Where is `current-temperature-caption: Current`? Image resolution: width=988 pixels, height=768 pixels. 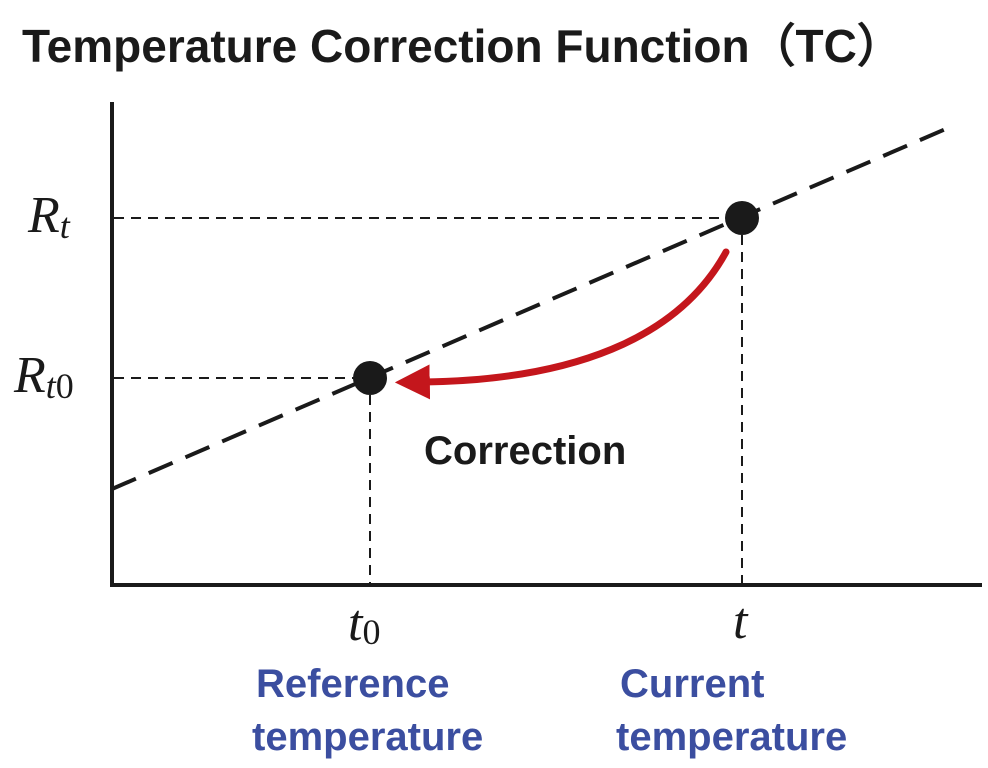 current-temperature-caption: Current is located at coordinates (692, 684).